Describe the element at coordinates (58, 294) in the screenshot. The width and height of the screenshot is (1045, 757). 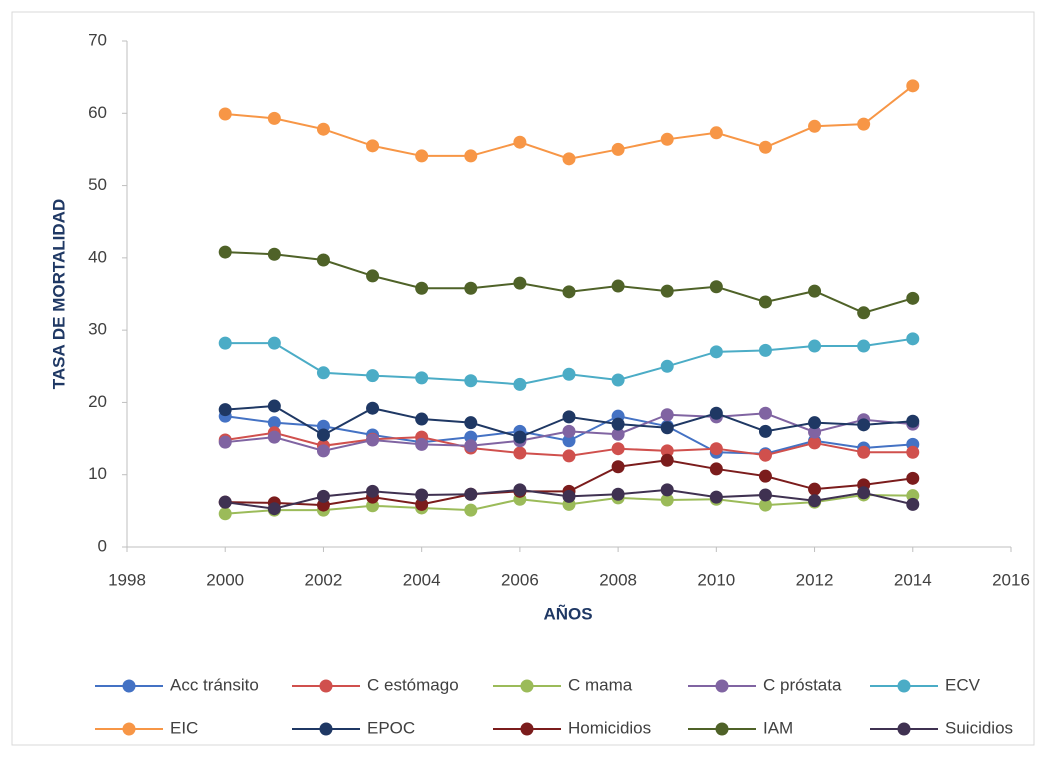
I see `y-axis-title: TASA DE MORTALIDAD` at that location.